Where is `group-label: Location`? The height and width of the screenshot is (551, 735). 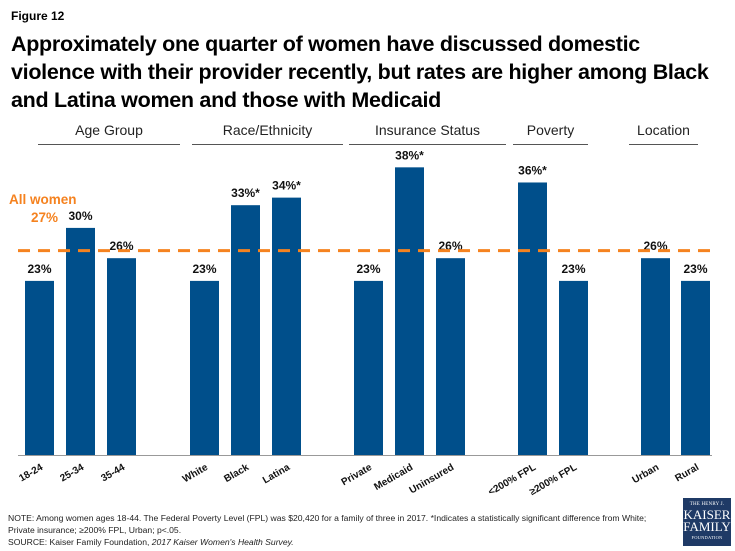 group-label: Location is located at coordinates (663, 130).